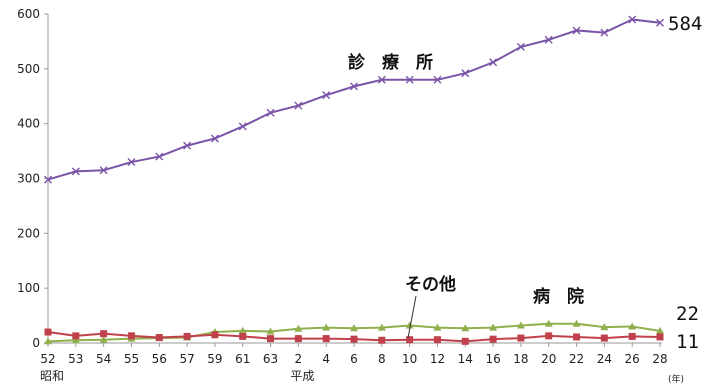  Describe the element at coordinates (131, 359) in the screenshot. I see `x-tick-label: 55` at that location.